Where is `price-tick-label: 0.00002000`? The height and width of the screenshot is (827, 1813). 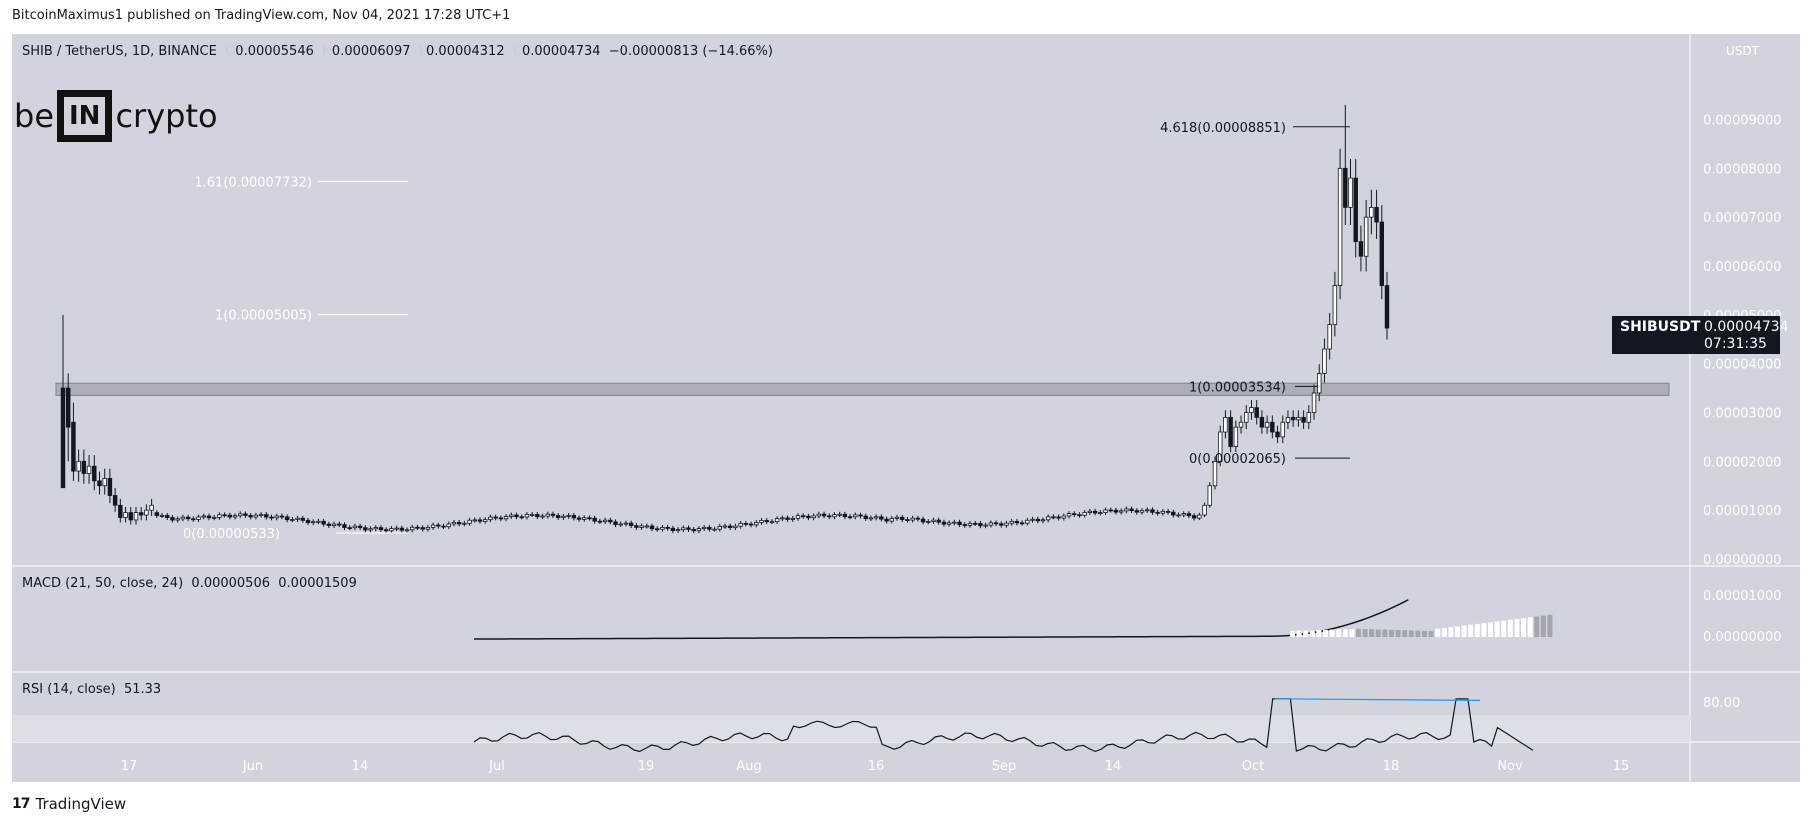
price-tick-label: 0.00002000 is located at coordinates (1742, 462).